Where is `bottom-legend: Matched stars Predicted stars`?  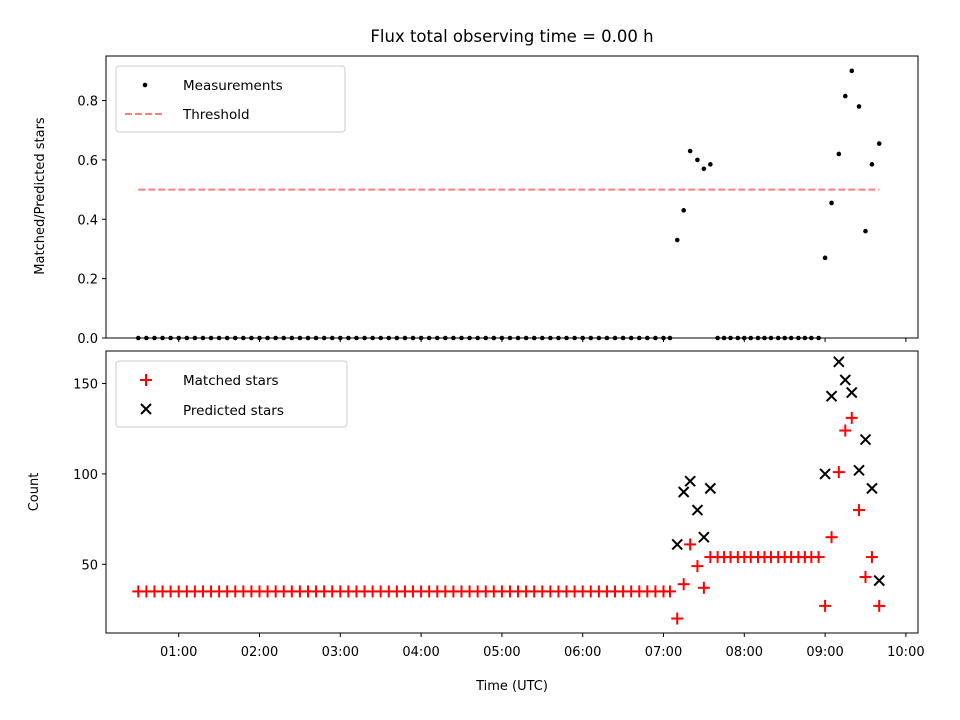
bottom-legend: Matched stars Predicted stars is located at coordinates (231, 394).